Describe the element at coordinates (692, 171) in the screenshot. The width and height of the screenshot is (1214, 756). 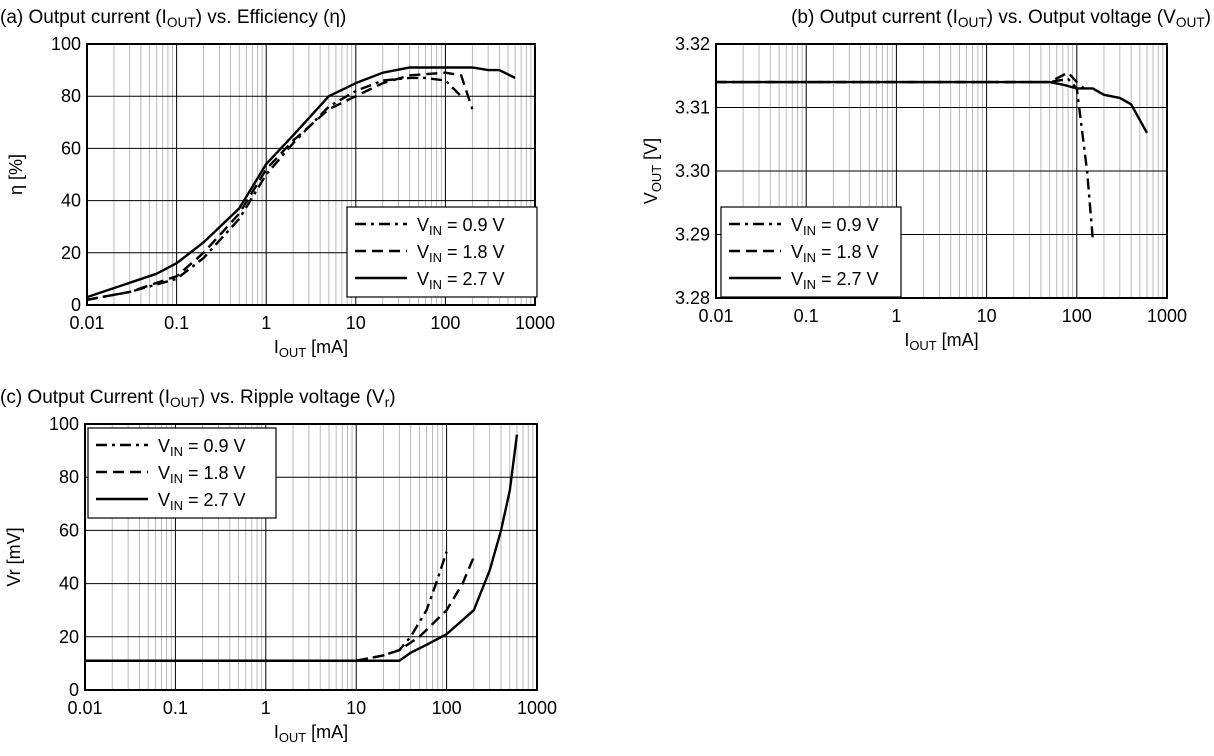
I see `y-tick-label: 3.30` at that location.